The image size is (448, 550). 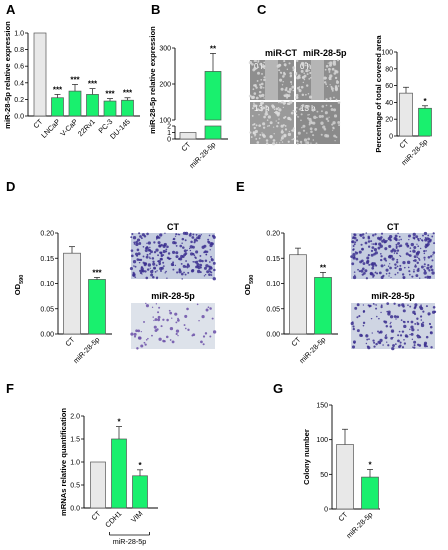 What do you see at coordinates (271, 80) in the screenshot?
I see `wound-gap` at bounding box center [271, 80].